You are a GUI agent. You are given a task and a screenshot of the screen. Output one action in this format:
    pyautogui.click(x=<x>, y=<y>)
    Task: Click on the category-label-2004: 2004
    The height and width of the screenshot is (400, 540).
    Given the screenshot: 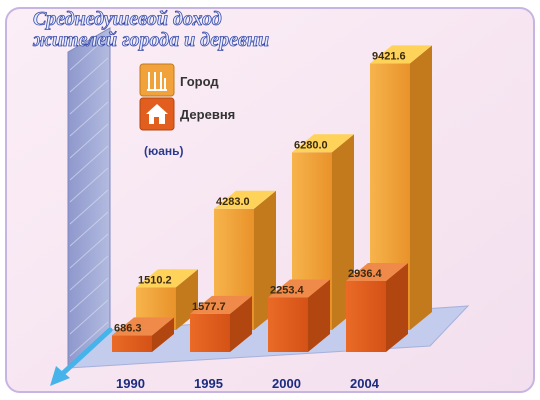 What is the action you would take?
    pyautogui.click(x=365, y=383)
    